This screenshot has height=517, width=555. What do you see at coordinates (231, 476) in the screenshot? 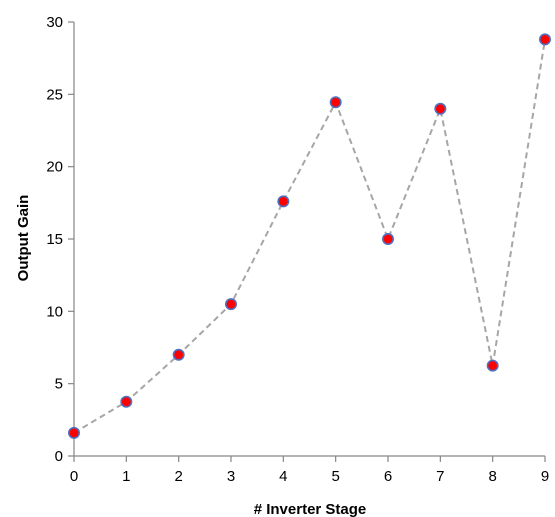
I see `x-tick-label: 3` at bounding box center [231, 476].